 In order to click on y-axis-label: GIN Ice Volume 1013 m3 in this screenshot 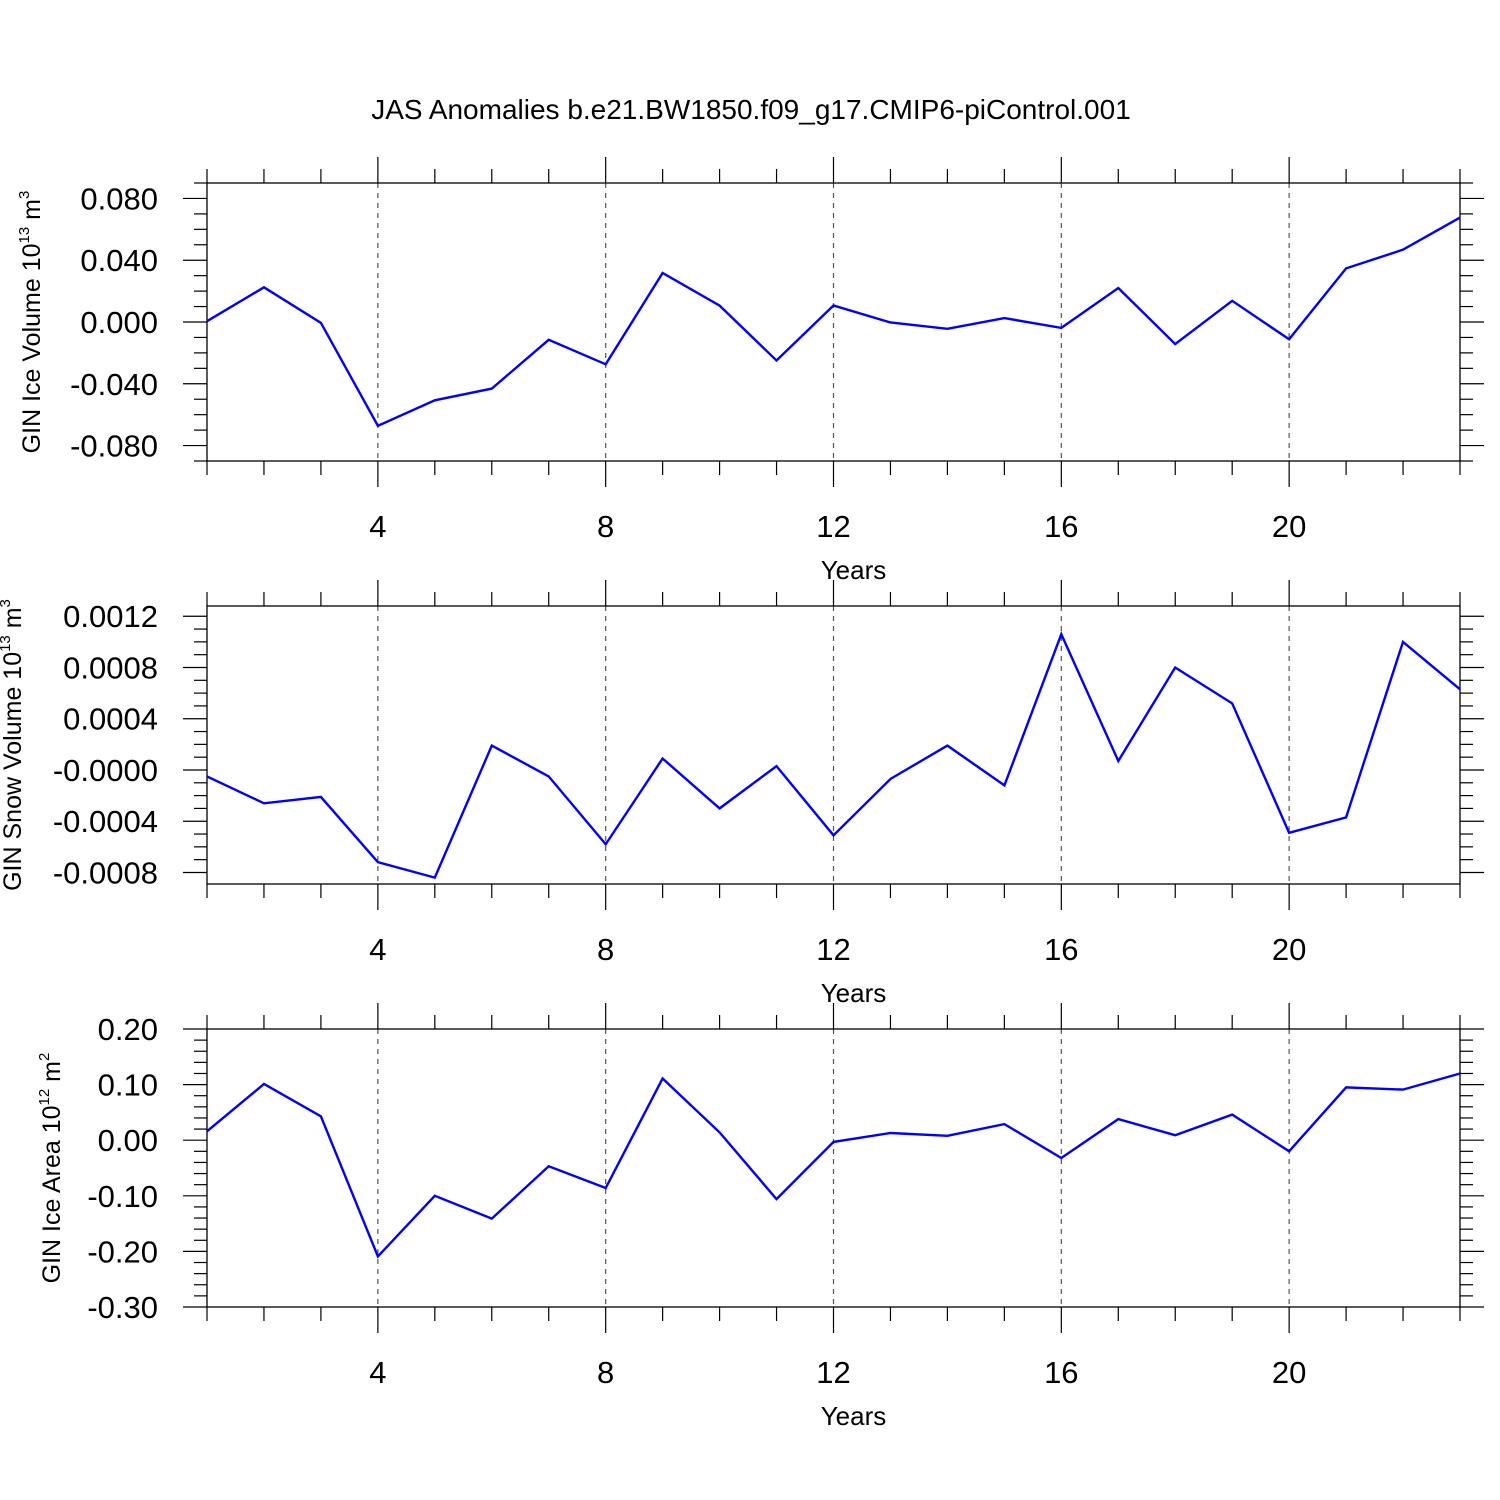, I will do `click(31, 322)`.